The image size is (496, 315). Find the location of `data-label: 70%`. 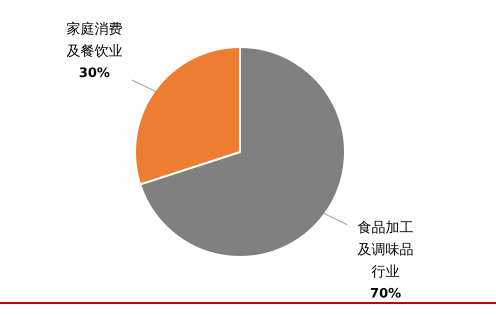

data-label: 70% is located at coordinates (386, 294).